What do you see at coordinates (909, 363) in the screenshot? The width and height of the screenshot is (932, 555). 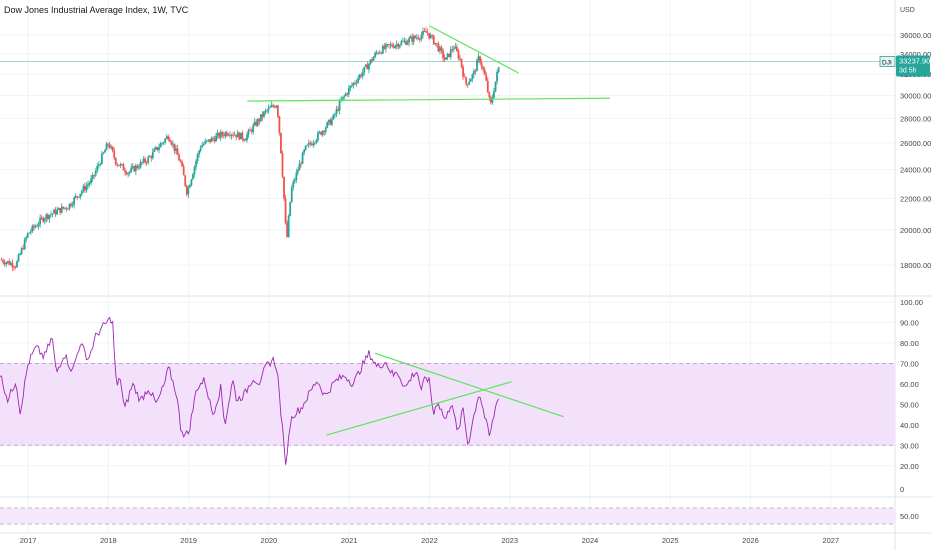 I see `rsi-tick-label-5: 70.00` at bounding box center [909, 363].